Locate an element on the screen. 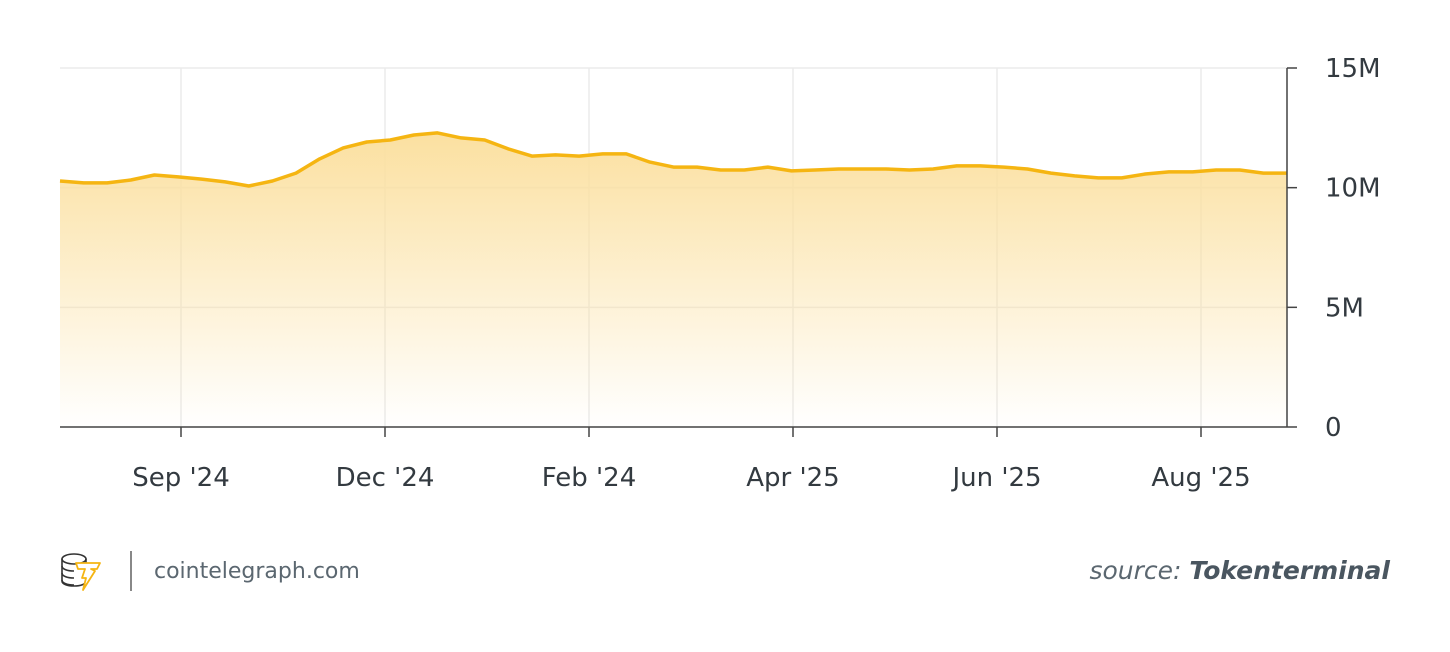 This screenshot has height=652, width=1450. cointelegraph-logo-icon is located at coordinates (81, 572).